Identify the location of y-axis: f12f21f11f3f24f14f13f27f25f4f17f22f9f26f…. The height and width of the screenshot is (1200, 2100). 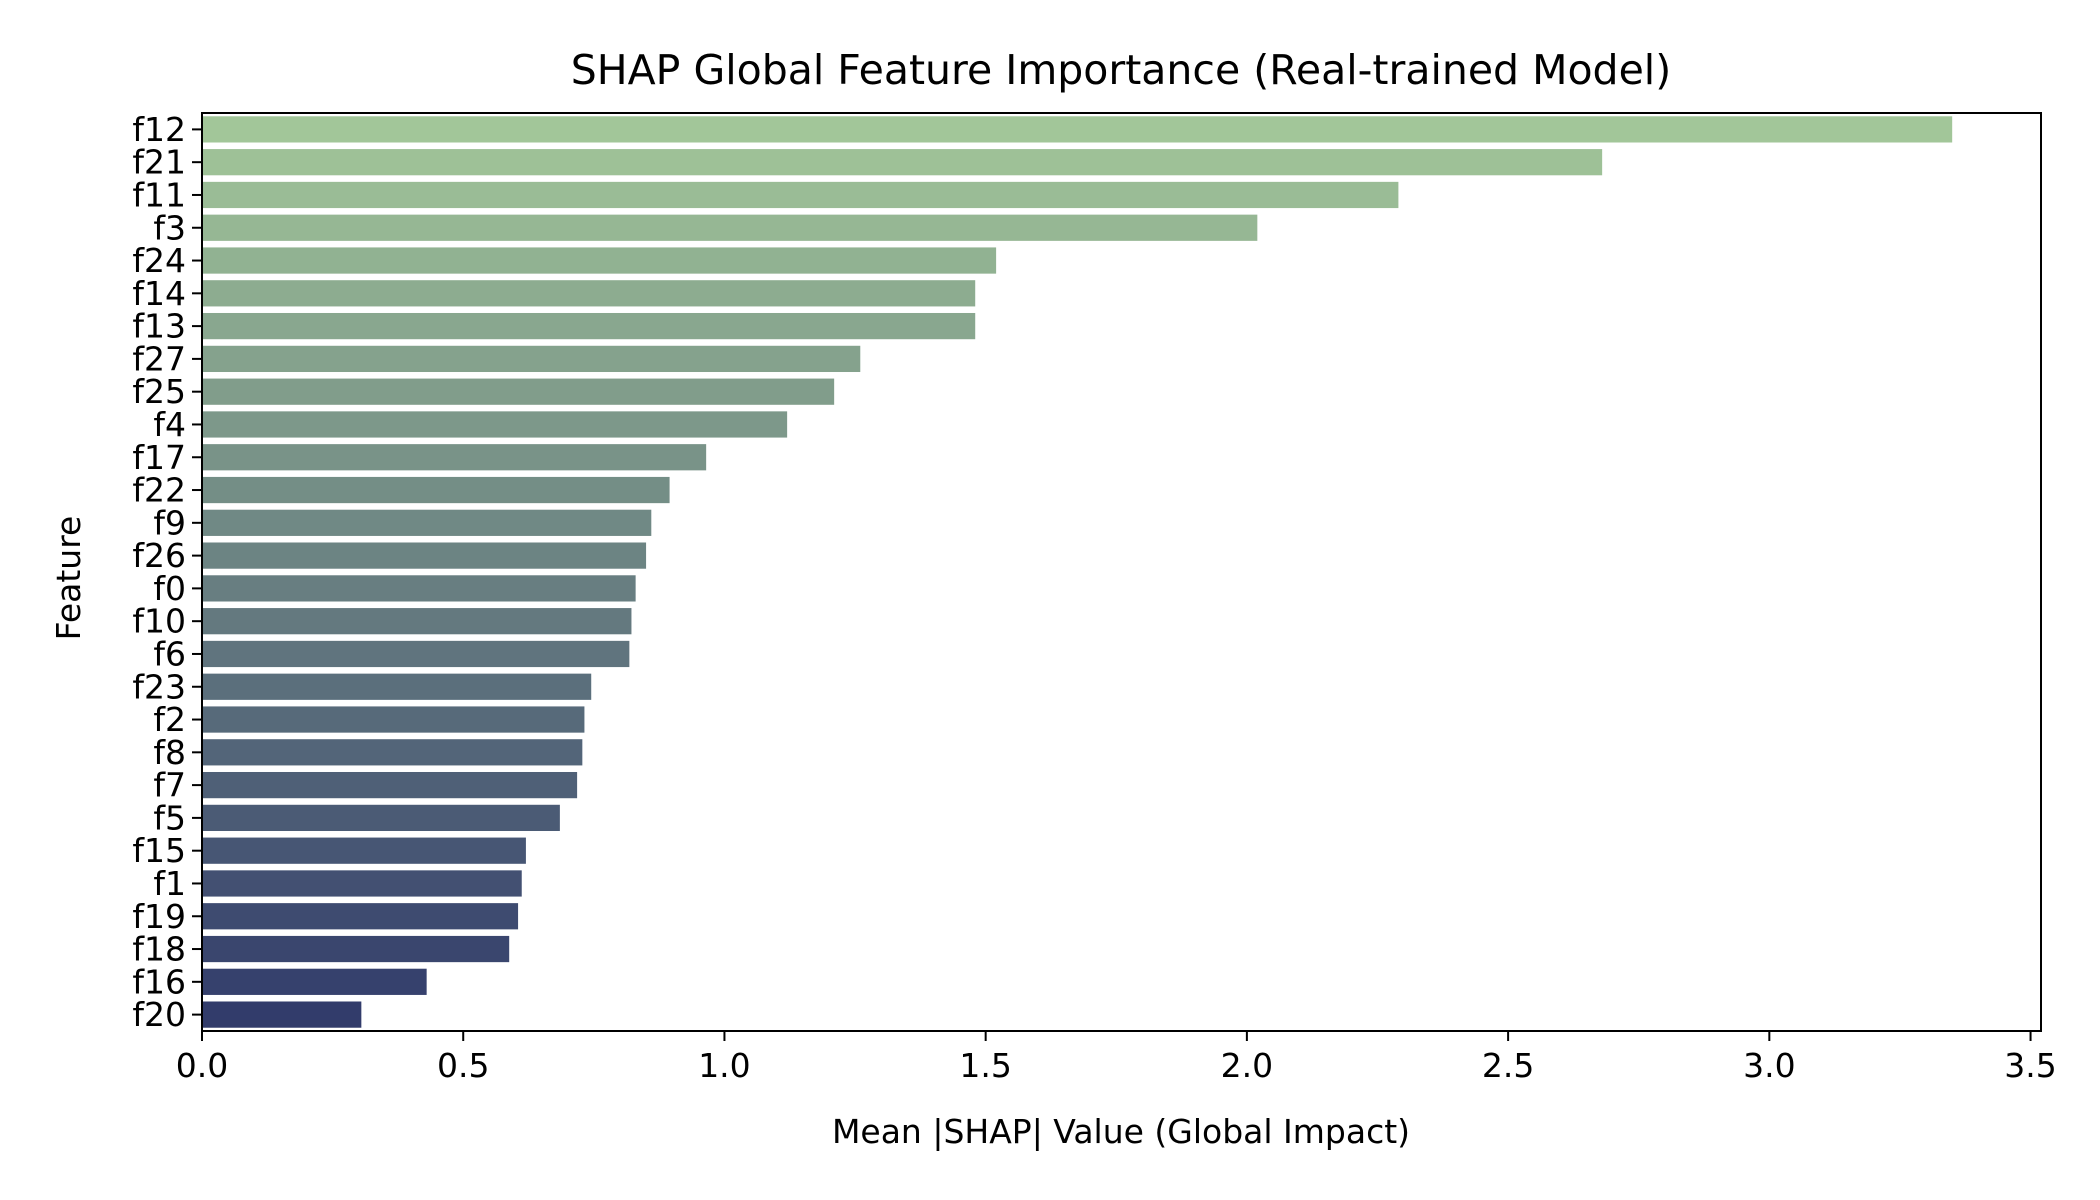
(167, 572).